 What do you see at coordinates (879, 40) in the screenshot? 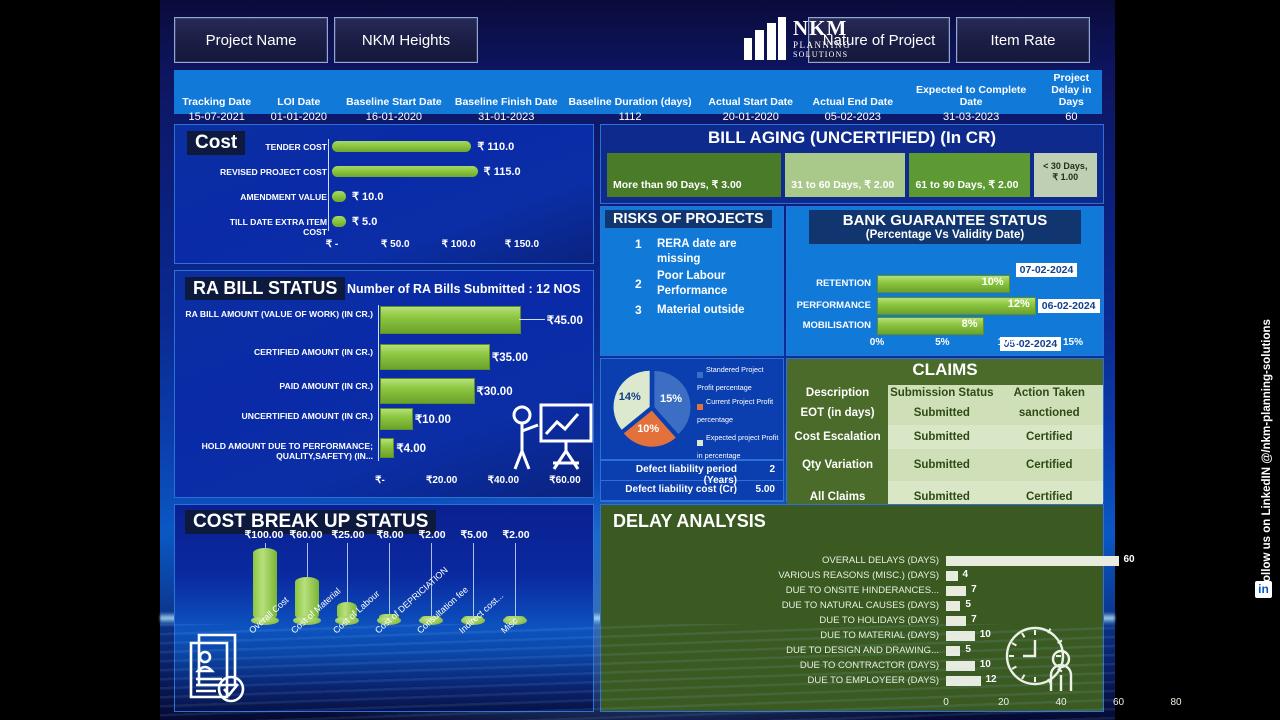
I see `nature-of-project-label-button: Nature of Project` at bounding box center [879, 40].